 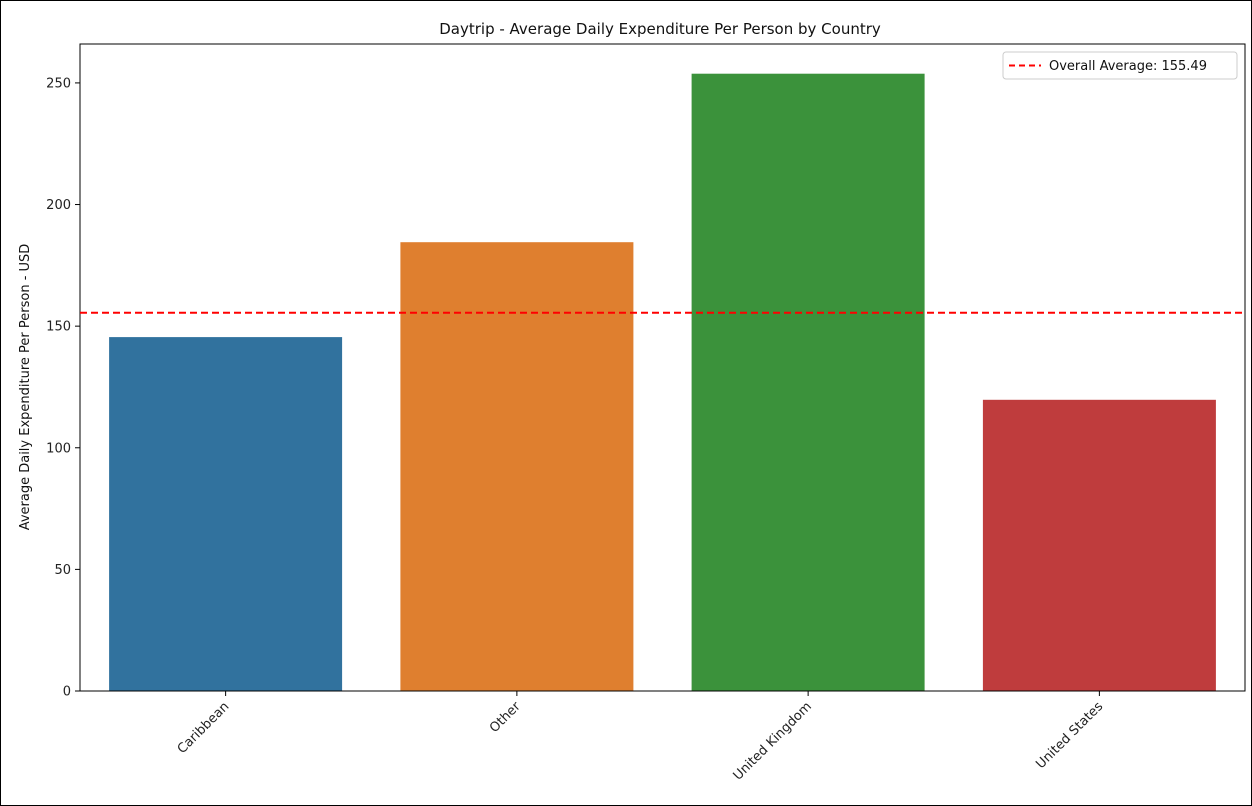 What do you see at coordinates (204, 728) in the screenshot?
I see `x-tick-label-caribbean: Caribbean` at bounding box center [204, 728].